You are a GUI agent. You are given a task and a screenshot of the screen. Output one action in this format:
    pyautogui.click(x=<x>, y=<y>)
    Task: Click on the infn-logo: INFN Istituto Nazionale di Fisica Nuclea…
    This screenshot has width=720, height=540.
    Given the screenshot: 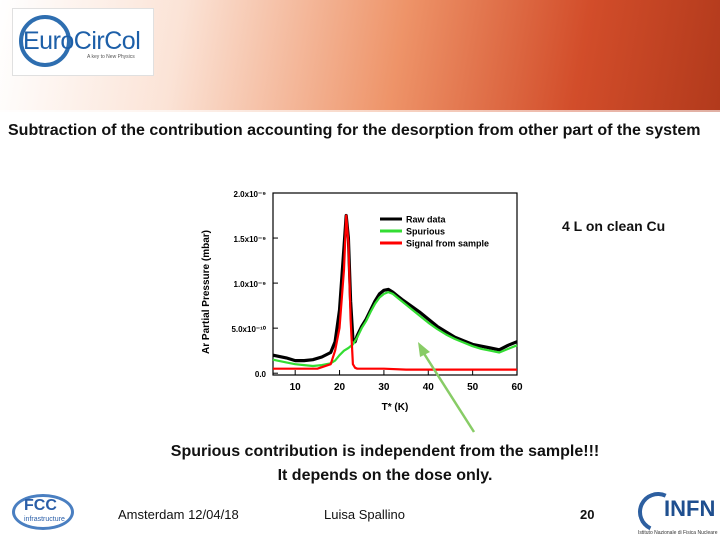 What is the action you would take?
    pyautogui.click(x=676, y=513)
    